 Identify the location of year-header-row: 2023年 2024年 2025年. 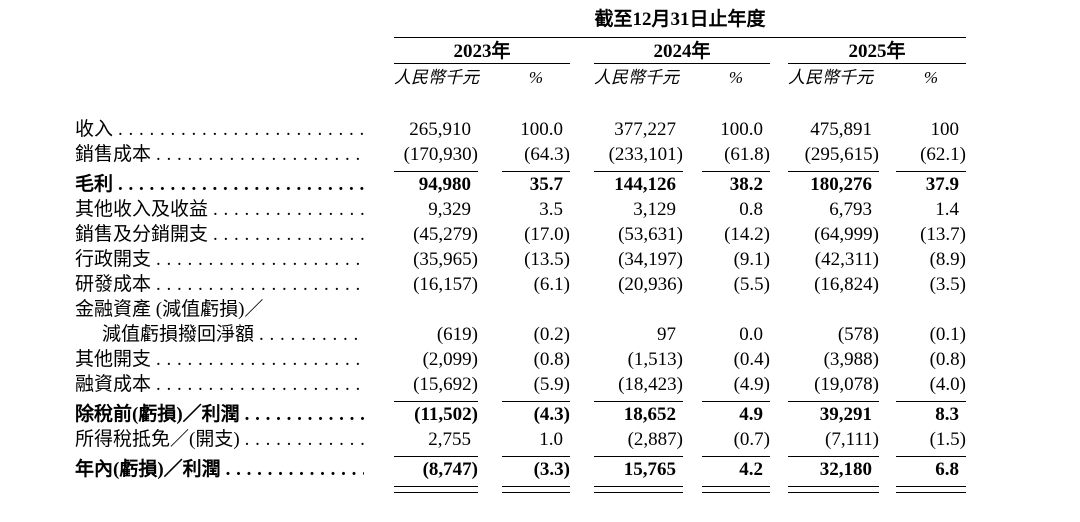
(520, 51).